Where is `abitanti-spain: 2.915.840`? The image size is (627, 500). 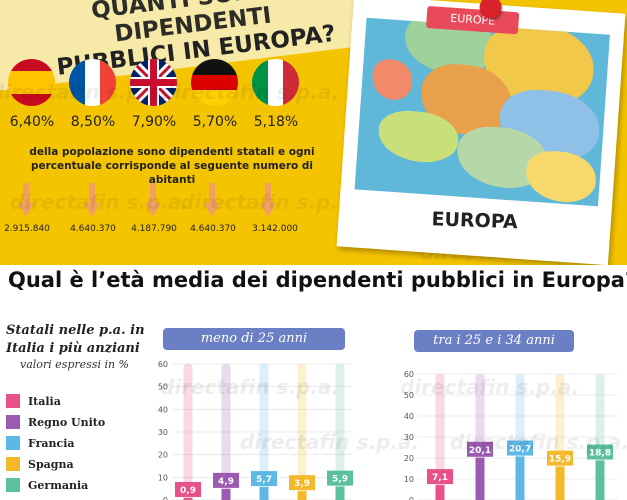
abitanti-spain: 2.915.840 is located at coordinates (27, 229).